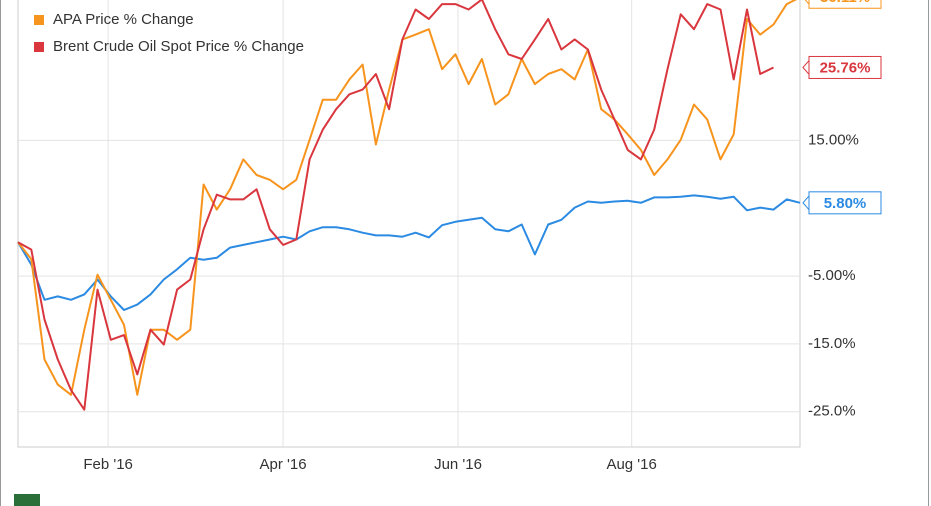  I want to click on y-tick-label: 15.00%, so click(833, 139).